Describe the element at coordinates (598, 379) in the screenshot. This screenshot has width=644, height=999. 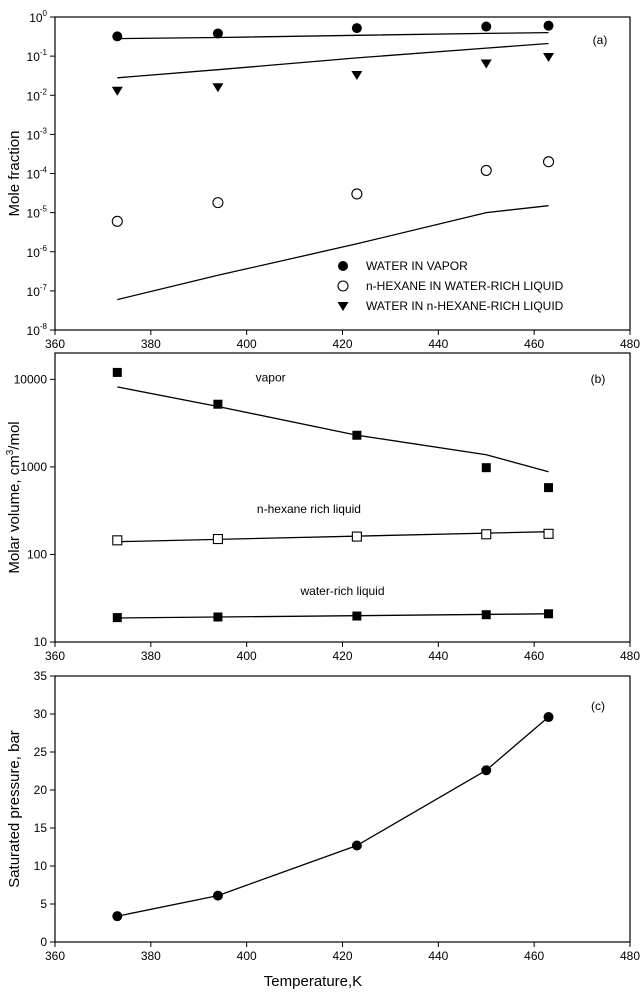
I see `panel-label: (b)` at that location.